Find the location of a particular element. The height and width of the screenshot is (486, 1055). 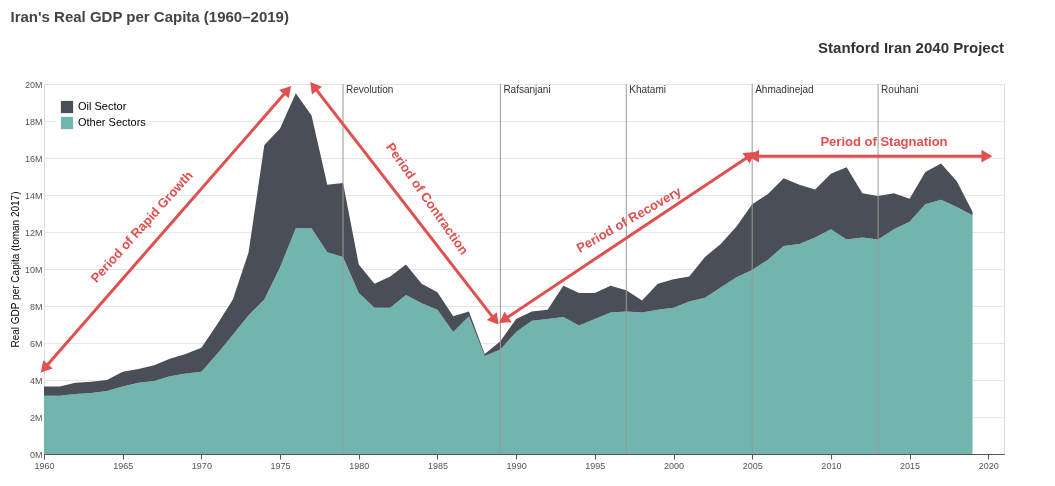

x-tick-label: 1975 is located at coordinates (280, 465).